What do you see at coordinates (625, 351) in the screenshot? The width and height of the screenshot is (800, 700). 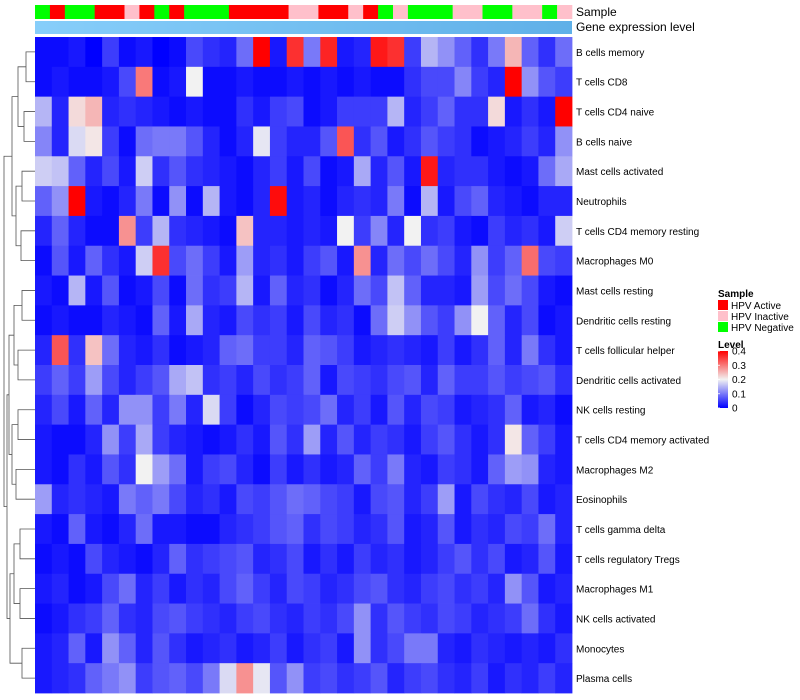 I see `row-label: T cells follicular helper` at bounding box center [625, 351].